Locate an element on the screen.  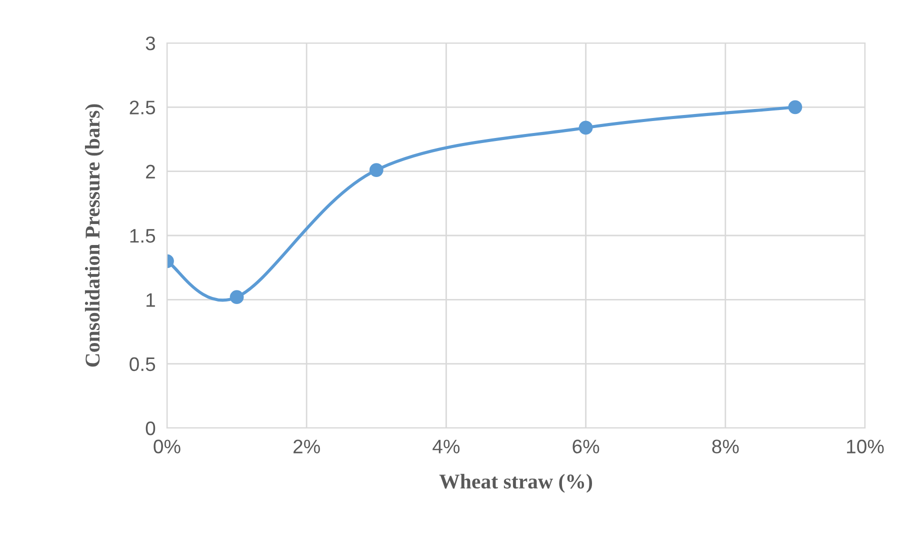
x-tick-label: 8% is located at coordinates (725, 447).